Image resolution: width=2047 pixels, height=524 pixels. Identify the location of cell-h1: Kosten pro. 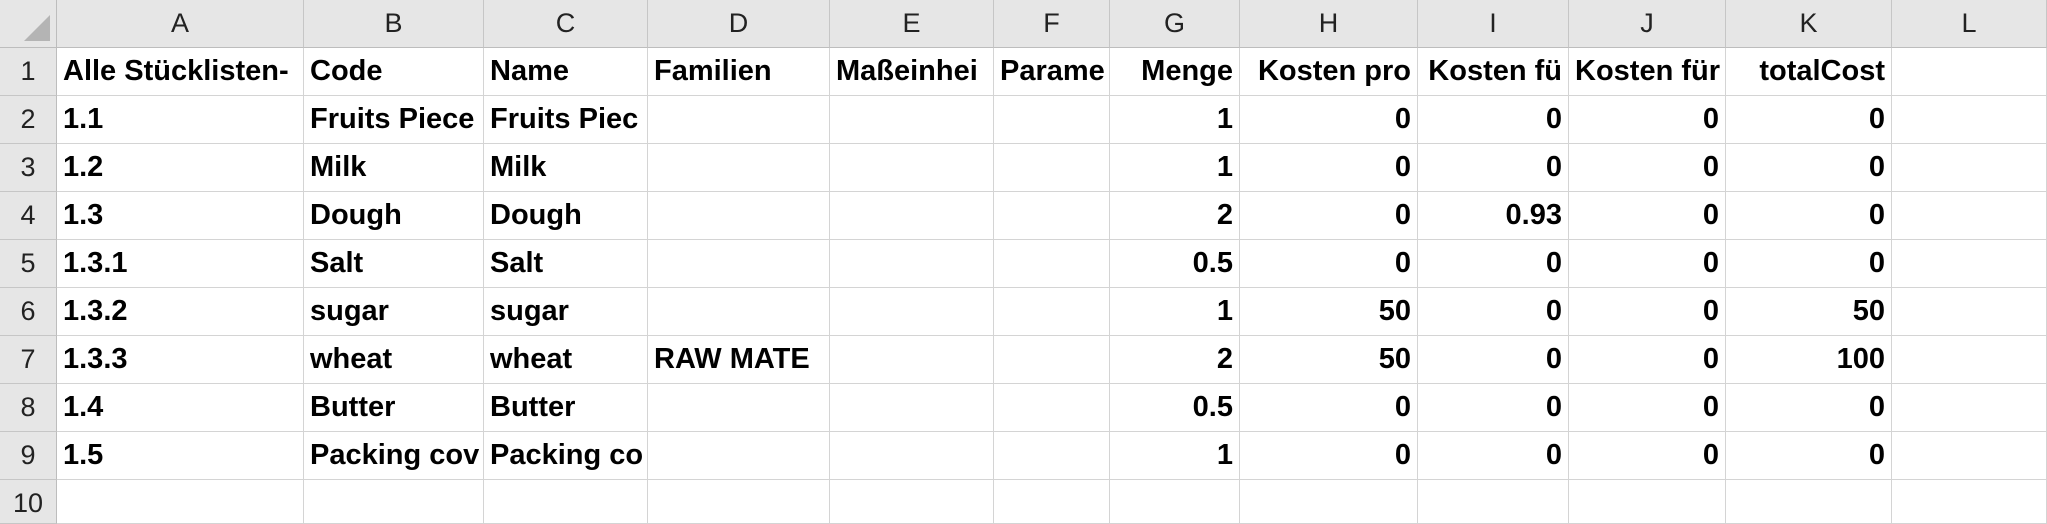
(1329, 72).